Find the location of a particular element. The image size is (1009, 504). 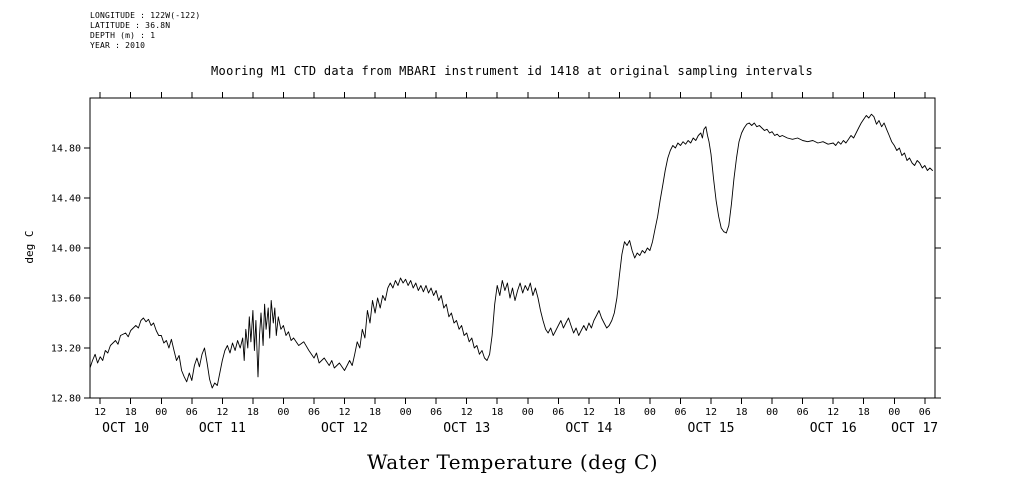

y-tick-label: 14.00 is located at coordinates (66, 249).